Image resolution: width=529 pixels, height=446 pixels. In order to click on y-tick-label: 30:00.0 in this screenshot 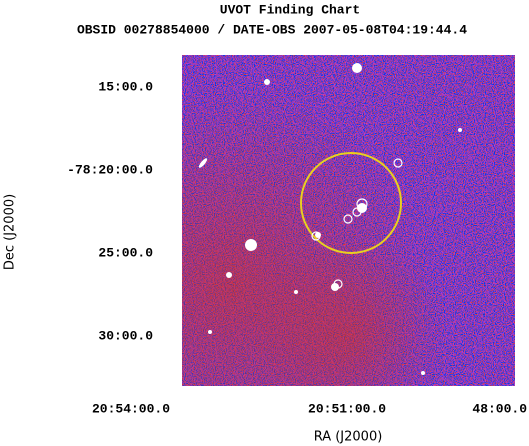, I will do `click(125, 336)`.